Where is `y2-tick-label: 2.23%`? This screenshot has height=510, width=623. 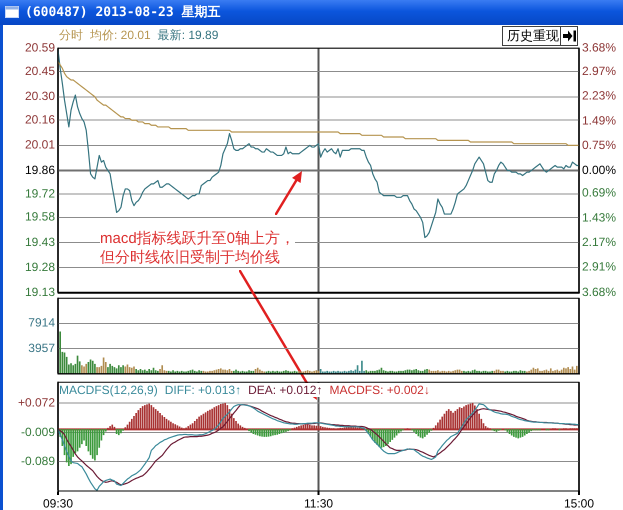 y2-tick-label: 2.23% is located at coordinates (599, 95).